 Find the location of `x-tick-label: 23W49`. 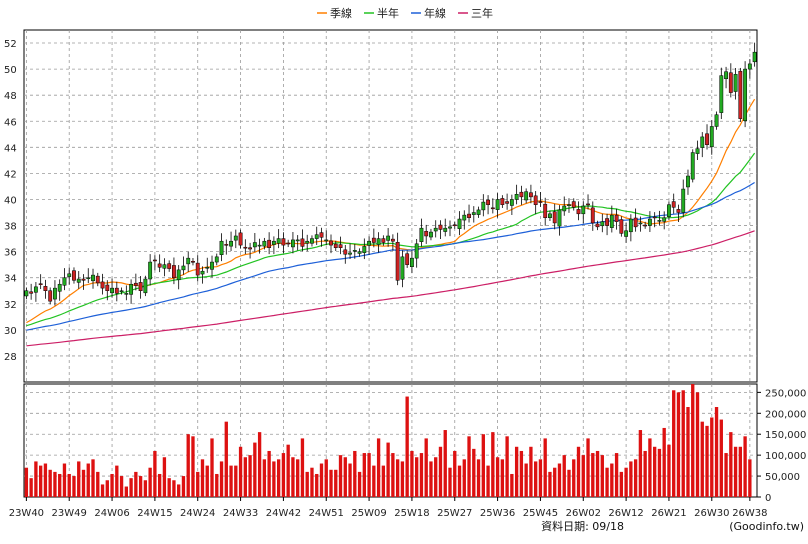

x-tick-label: 23W49 is located at coordinates (69, 513).